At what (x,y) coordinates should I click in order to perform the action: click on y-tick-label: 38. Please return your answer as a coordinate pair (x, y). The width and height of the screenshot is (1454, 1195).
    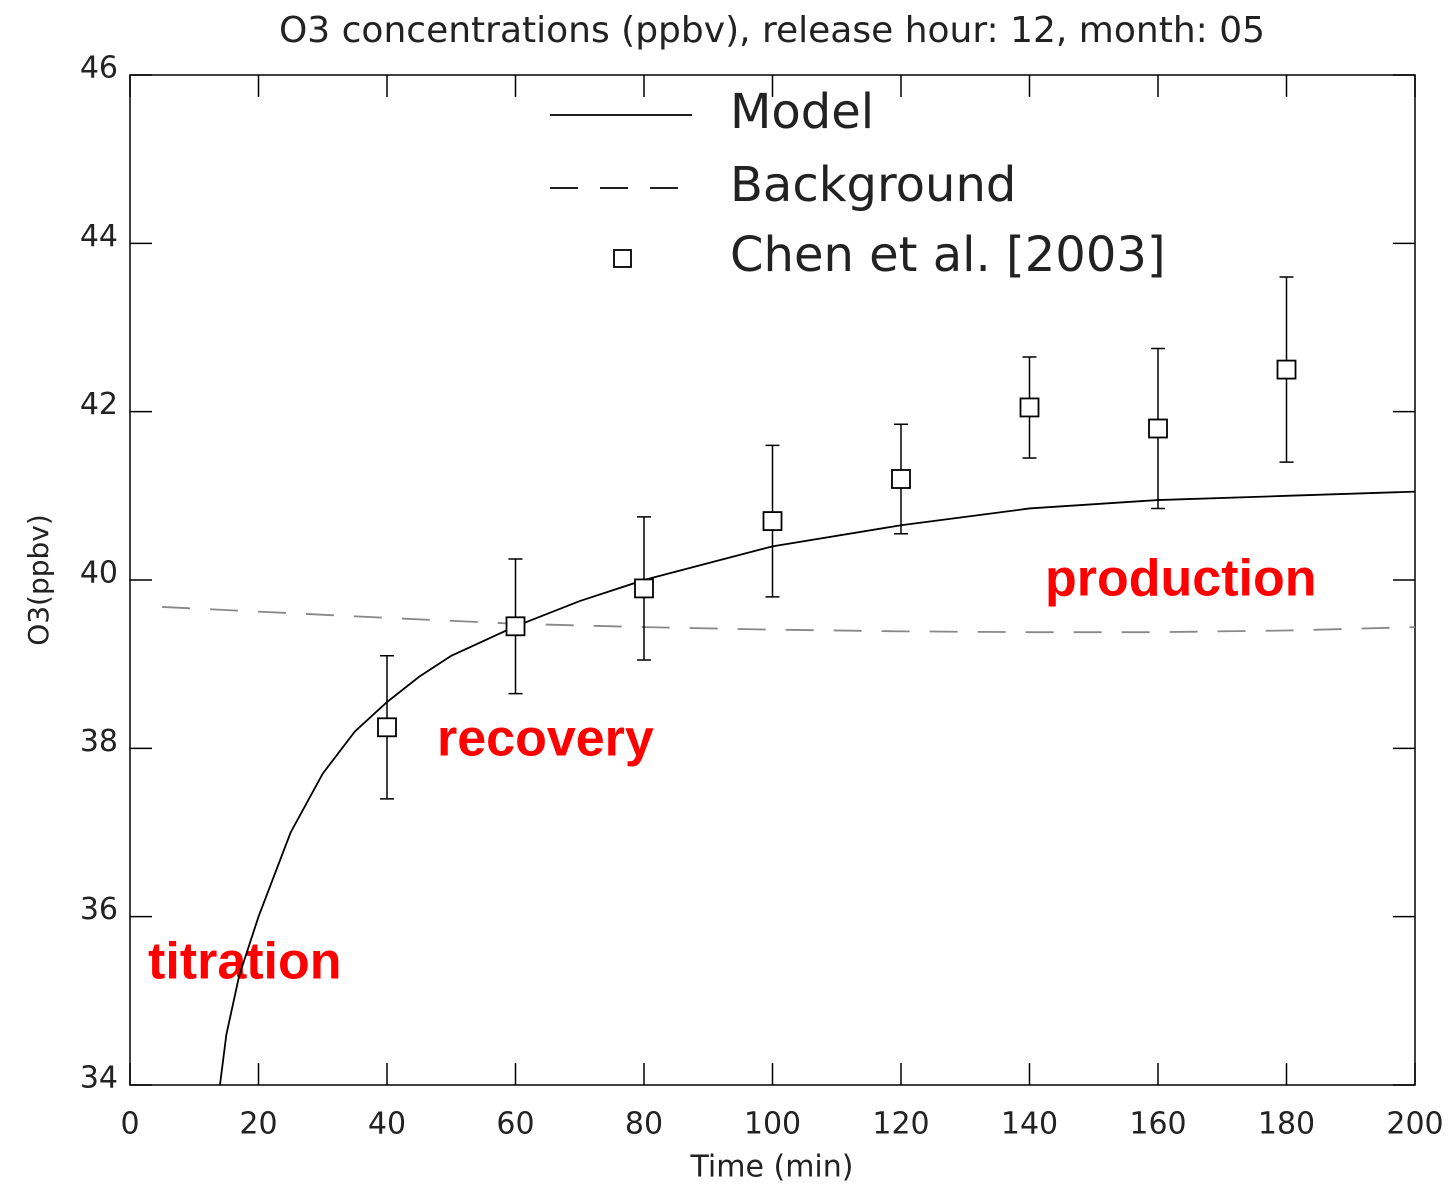
    Looking at the image, I should click on (99, 741).